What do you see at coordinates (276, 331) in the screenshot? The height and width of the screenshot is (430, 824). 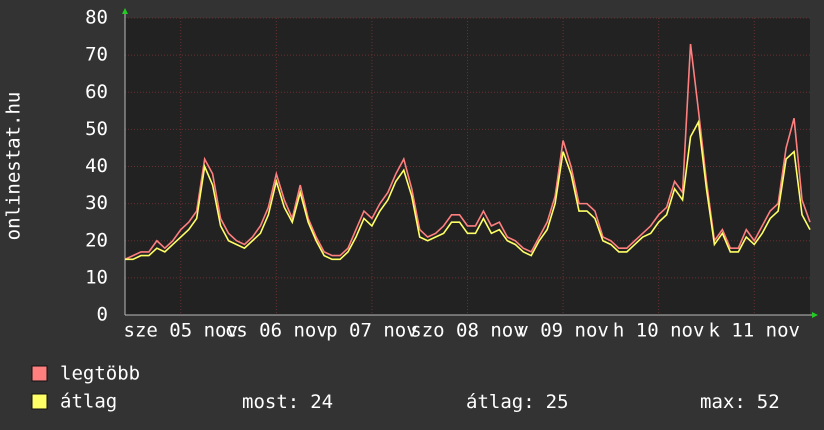 I see `x-tick-label: cs 06 nov` at bounding box center [276, 331].